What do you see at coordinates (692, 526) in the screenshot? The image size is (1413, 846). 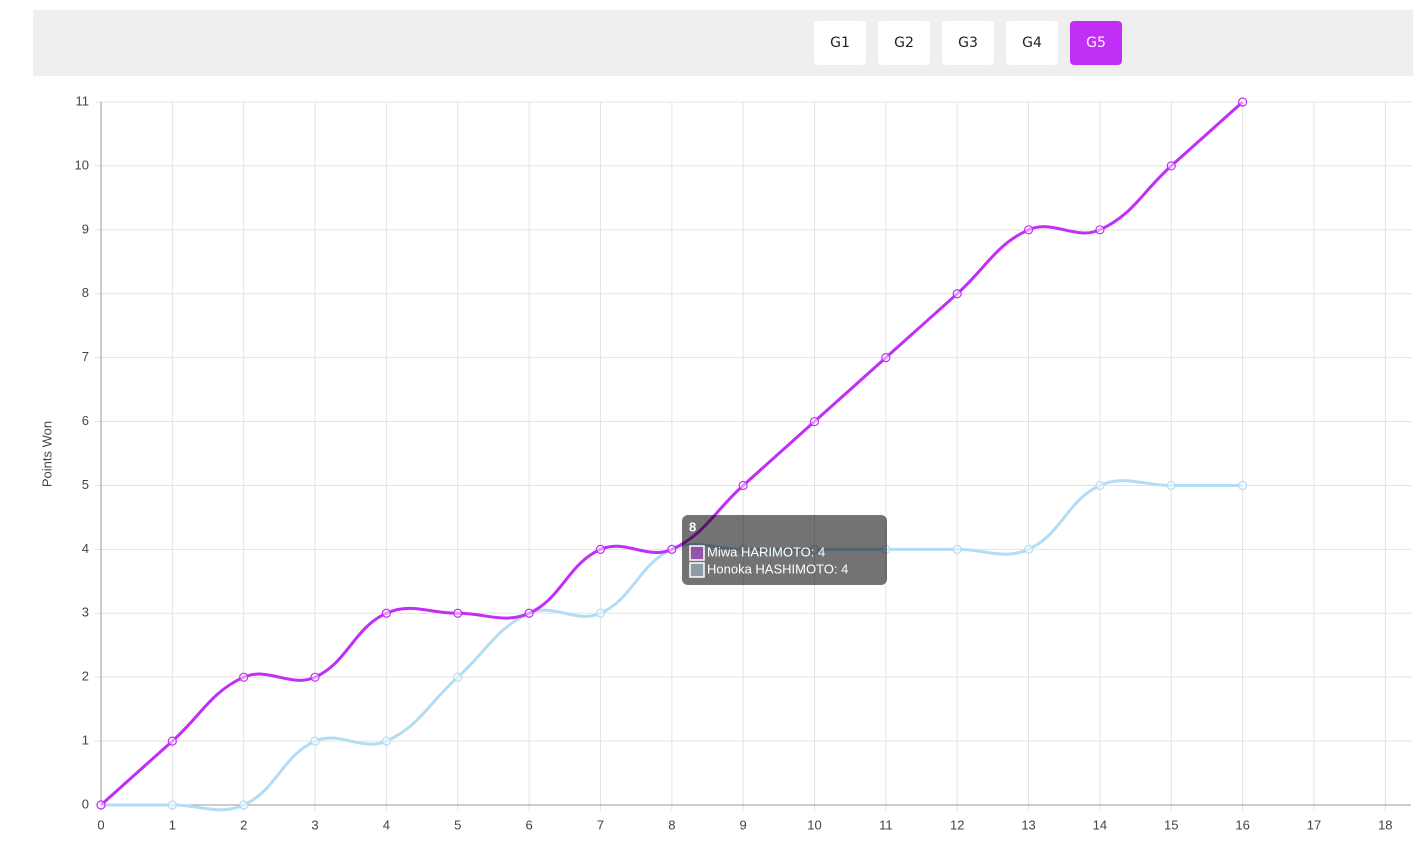 I see `tooltip-title: 8` at bounding box center [692, 526].